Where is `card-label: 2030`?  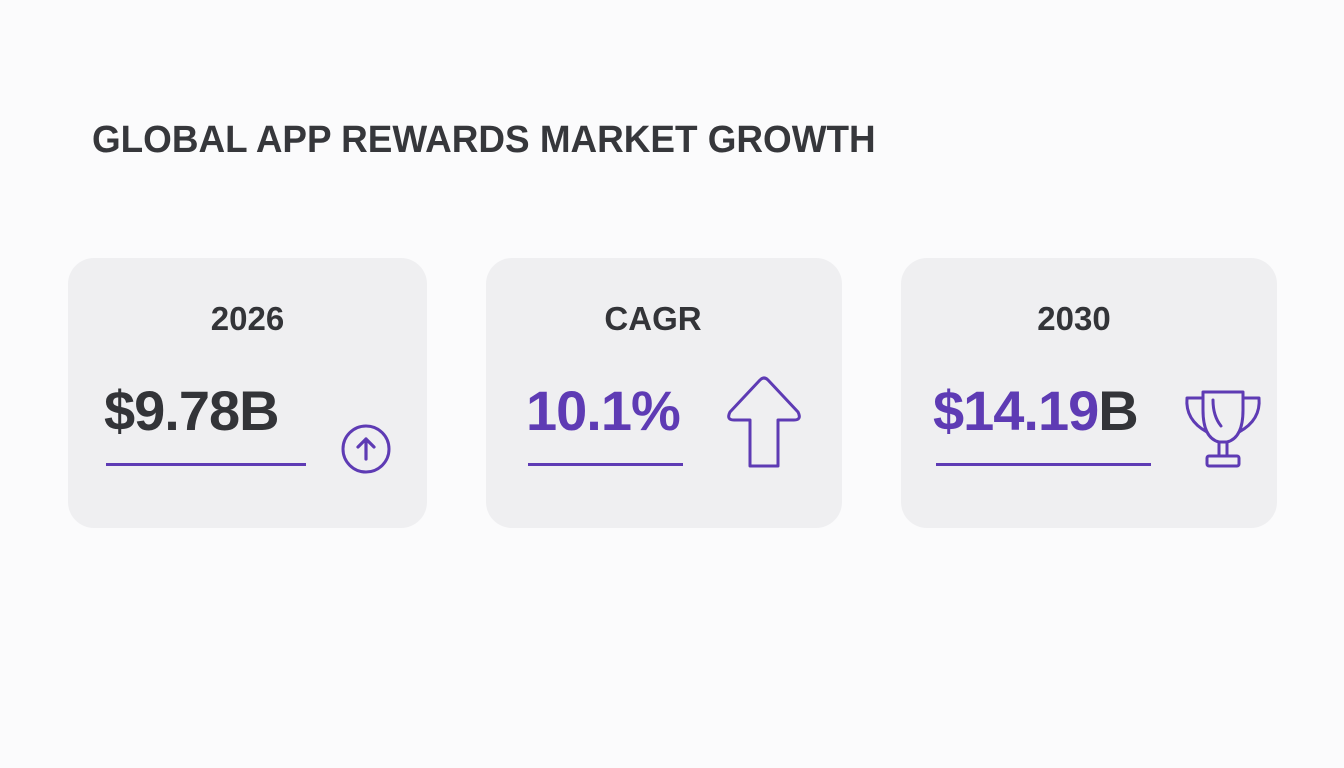 card-label: 2030 is located at coordinates (1074, 318).